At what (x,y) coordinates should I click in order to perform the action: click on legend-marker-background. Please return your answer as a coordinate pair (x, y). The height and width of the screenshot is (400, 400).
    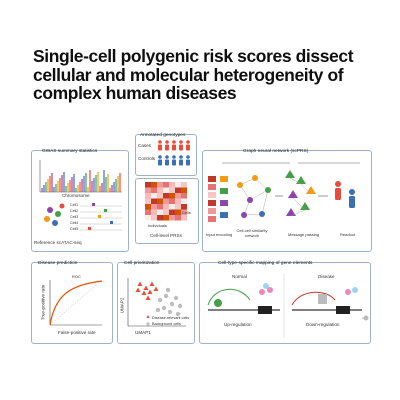
    Looking at the image, I should click on (148, 324).